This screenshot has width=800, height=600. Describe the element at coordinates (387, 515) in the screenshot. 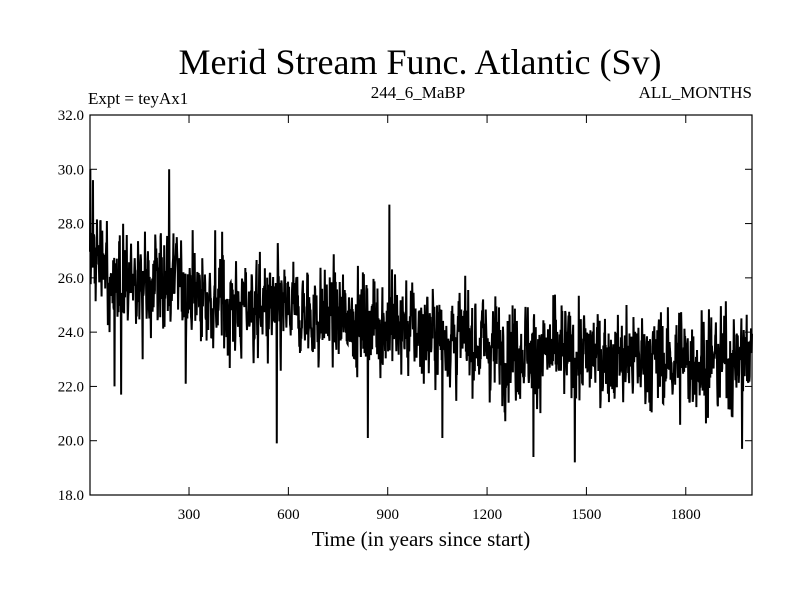

I see `x-tick-label: 900` at that location.